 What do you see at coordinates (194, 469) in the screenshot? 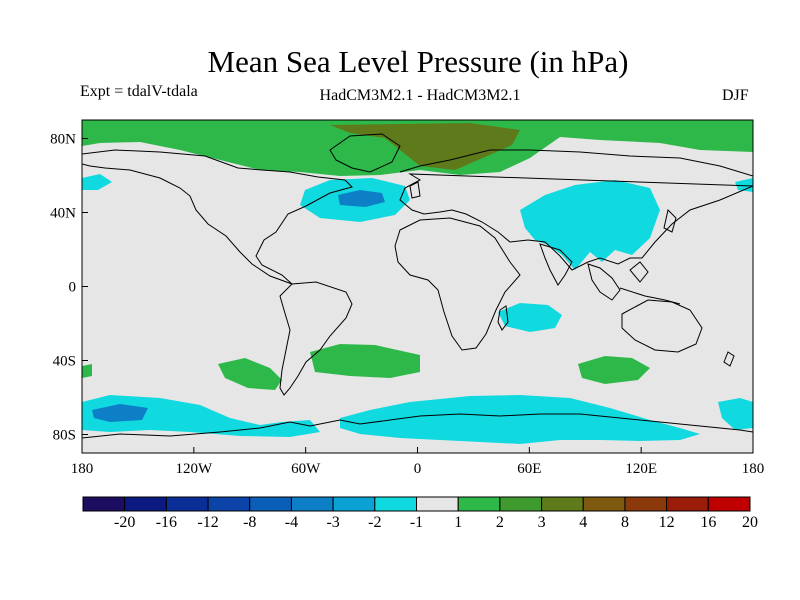
I see `x-tick-label: 120W` at bounding box center [194, 469].